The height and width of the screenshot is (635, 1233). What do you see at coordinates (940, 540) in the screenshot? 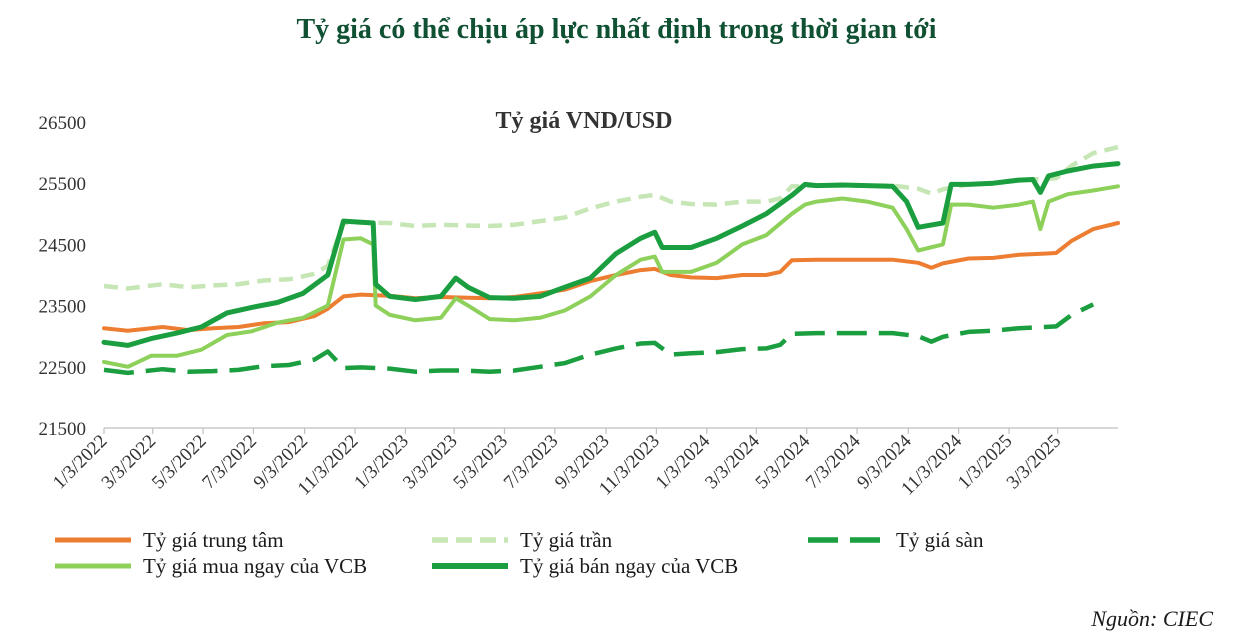
I see `legend-label: Tỷ giá sàn` at bounding box center [940, 540].